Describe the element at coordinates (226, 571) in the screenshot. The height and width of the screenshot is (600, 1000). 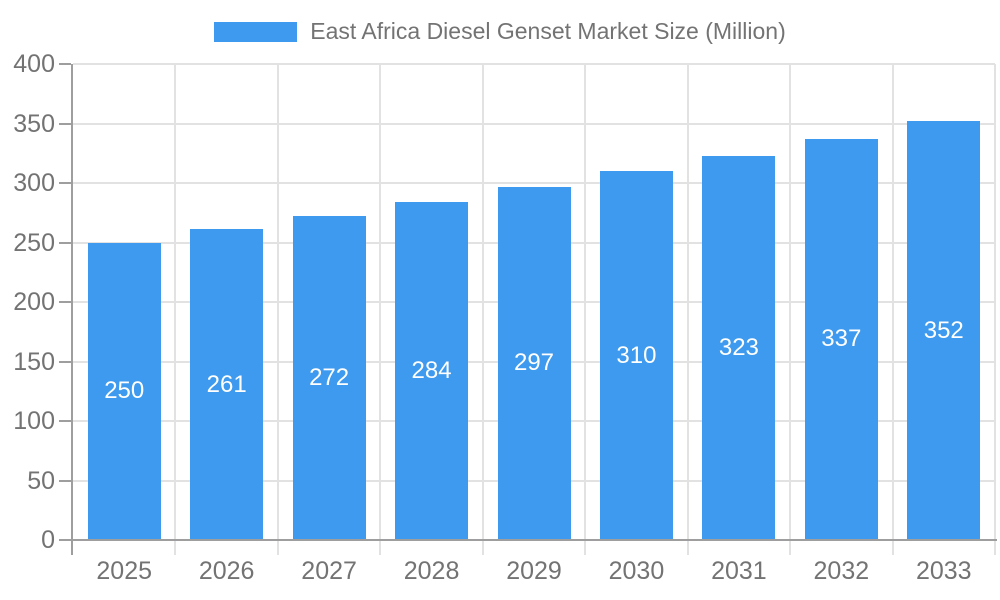
I see `x-axis-label: 2026` at that location.